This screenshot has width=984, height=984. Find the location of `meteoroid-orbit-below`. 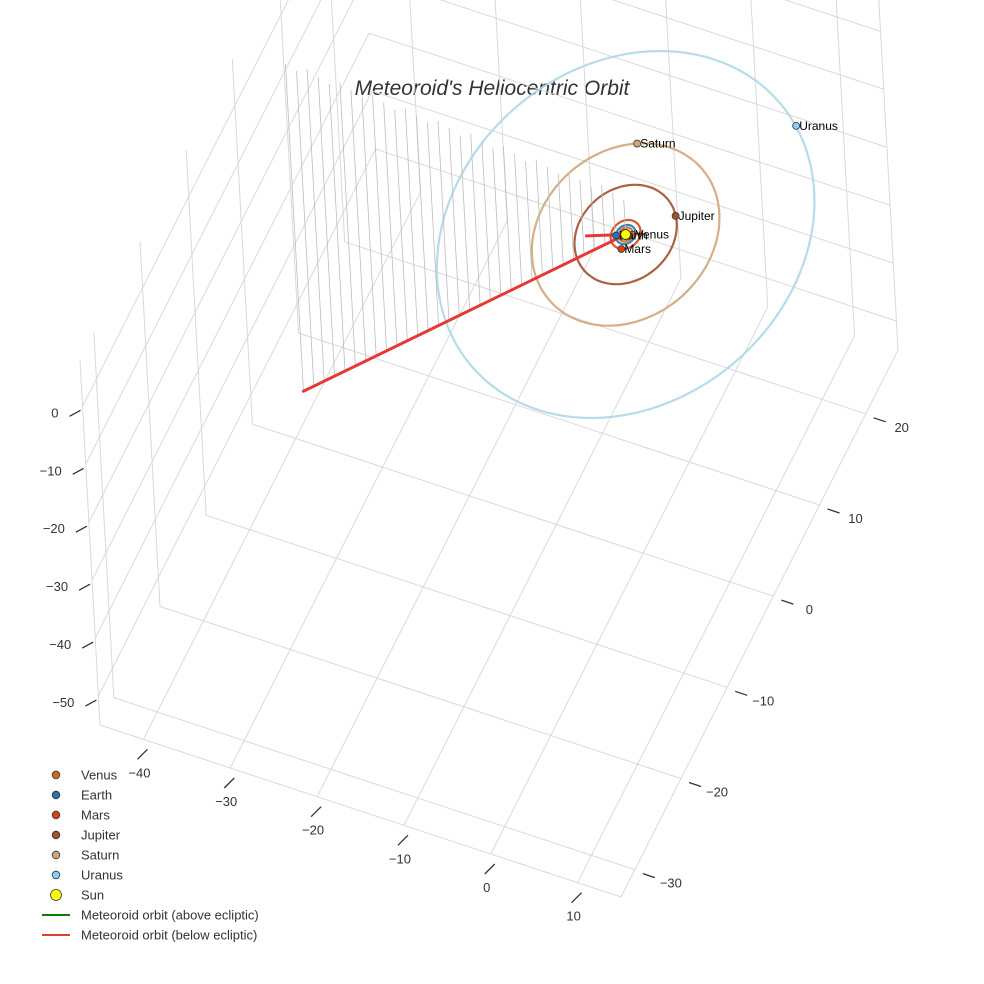

meteoroid-orbit-below is located at coordinates (464, 312).